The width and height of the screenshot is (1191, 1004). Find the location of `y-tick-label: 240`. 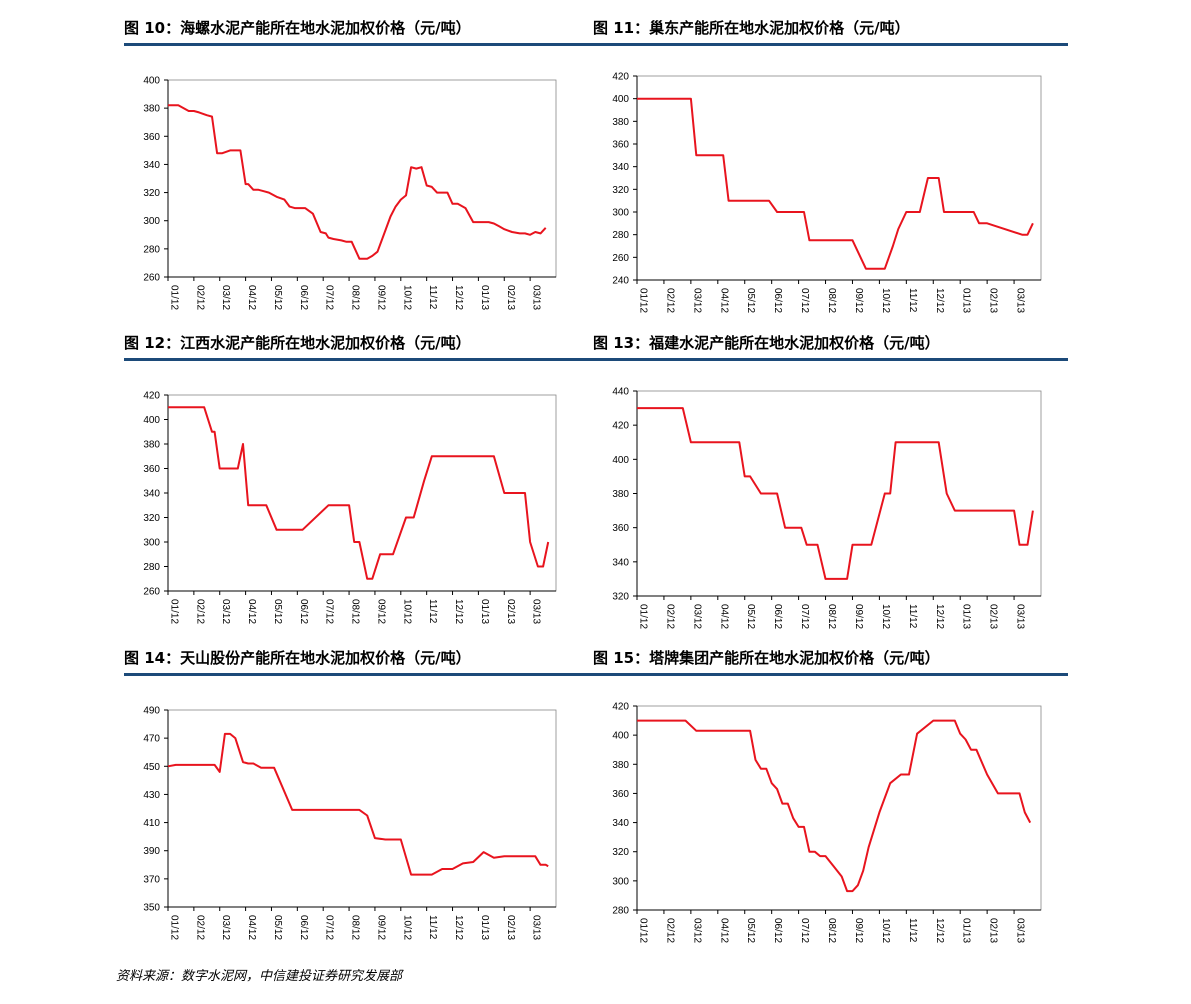

y-tick-label: 240 is located at coordinates (620, 281).